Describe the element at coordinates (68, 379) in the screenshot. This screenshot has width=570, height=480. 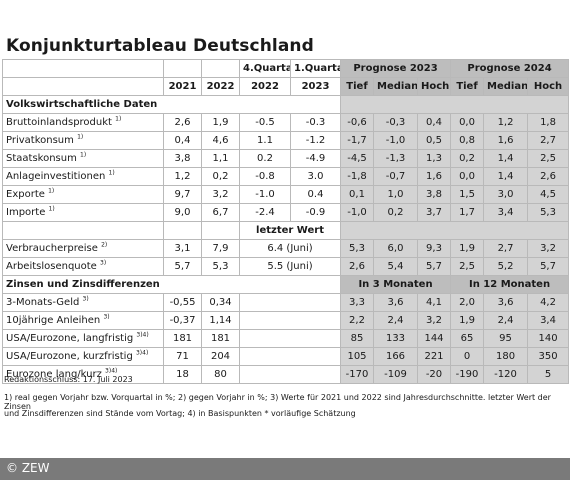
I see `redaktionsschluss: Redaktionsschluss: 17. Juli 2023` at that location.